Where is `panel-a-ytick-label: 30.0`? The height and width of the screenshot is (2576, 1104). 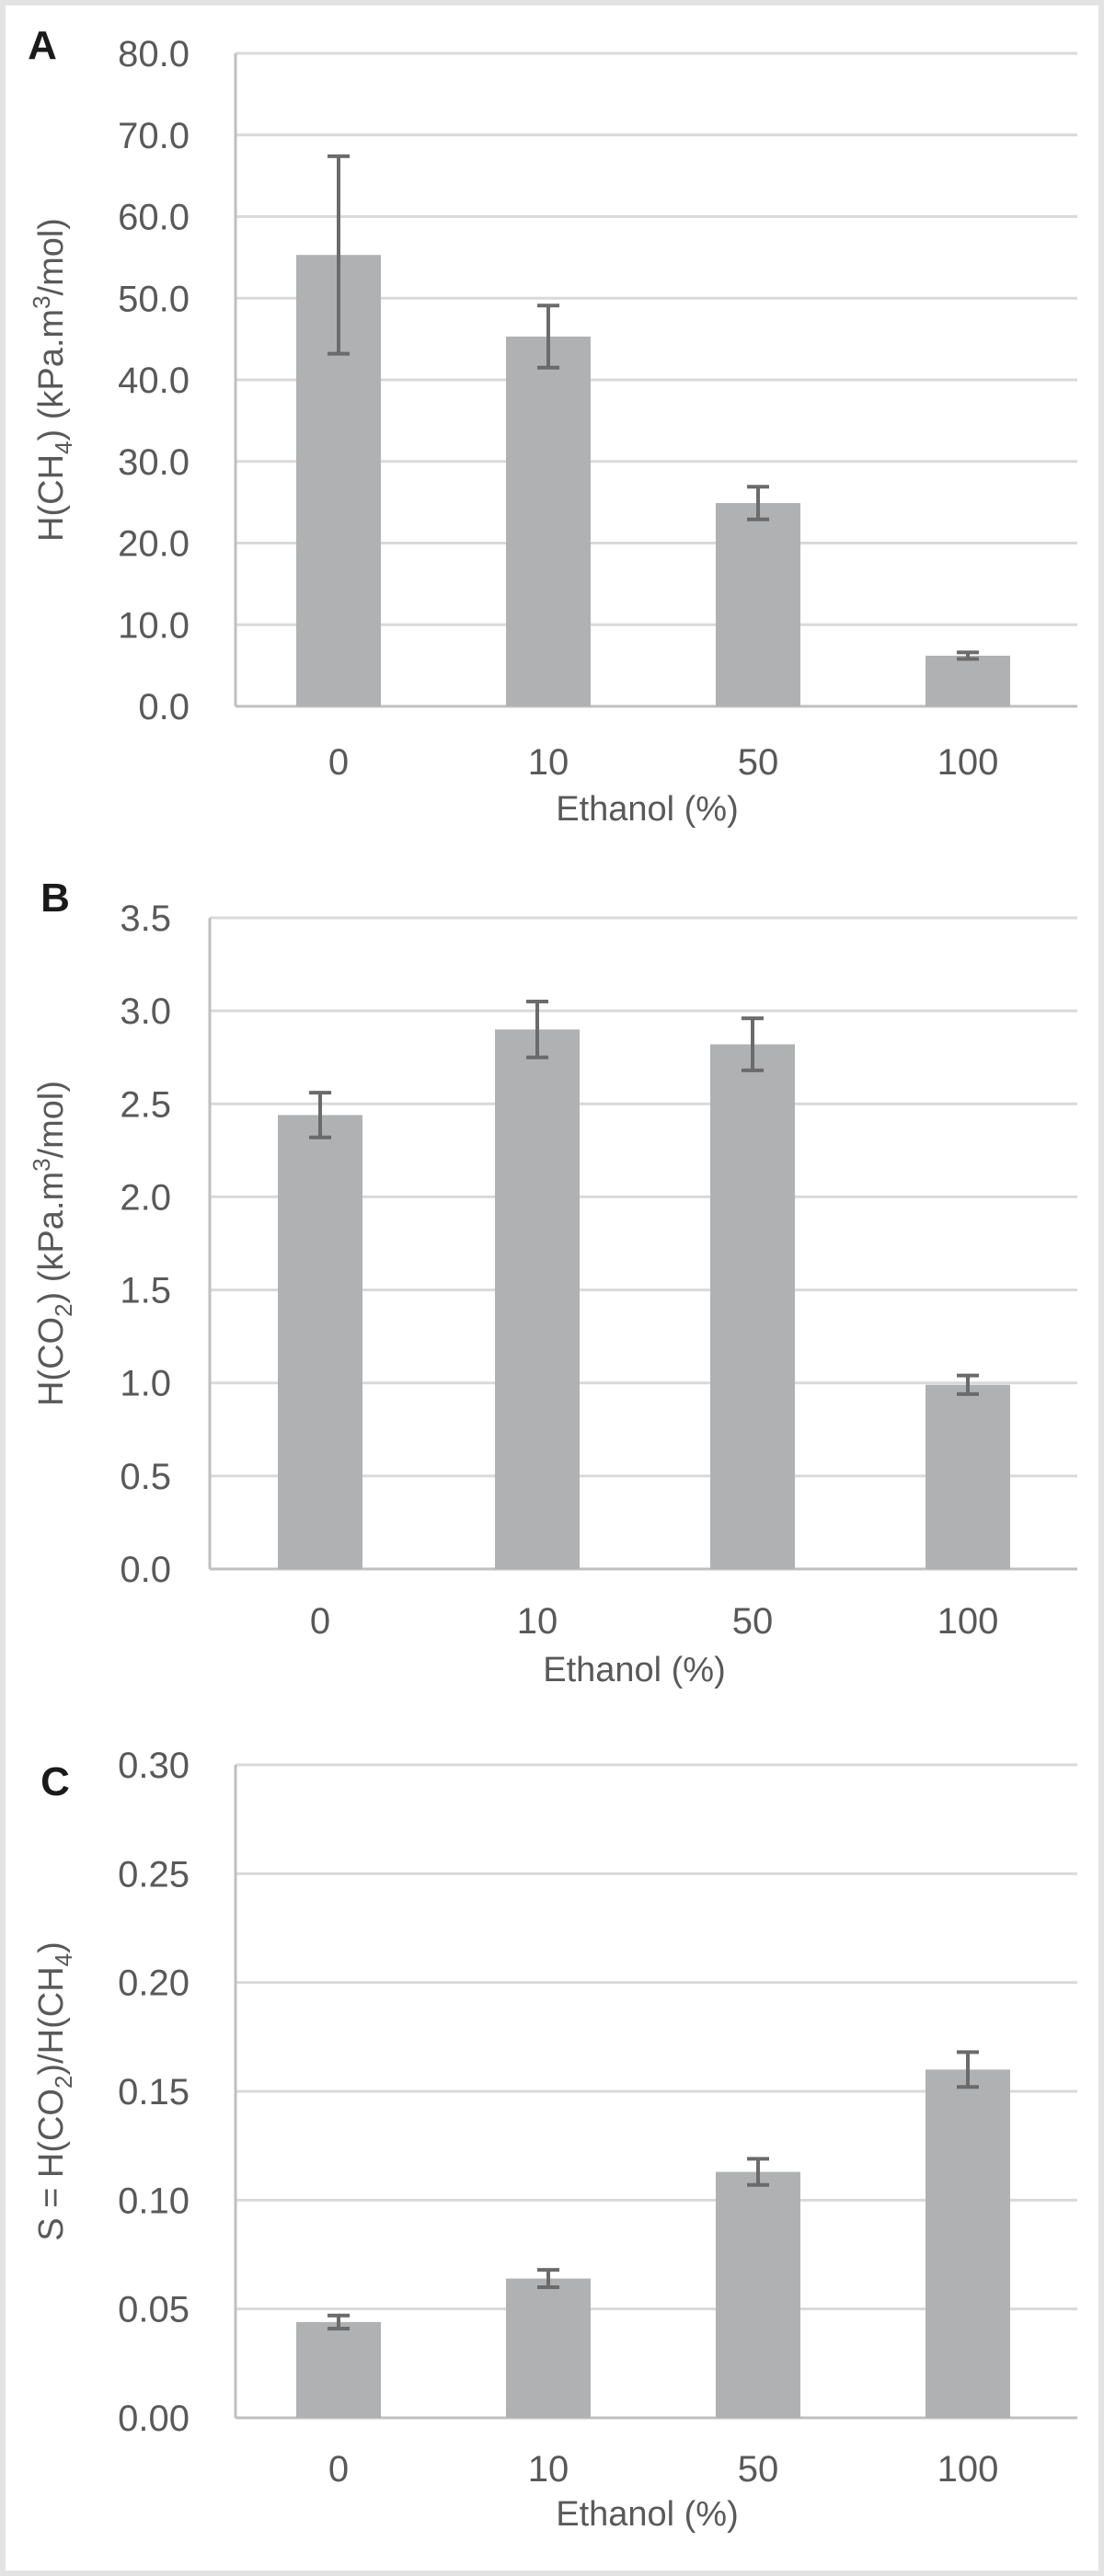 panel-a-ytick-label: 30.0 is located at coordinates (154, 462).